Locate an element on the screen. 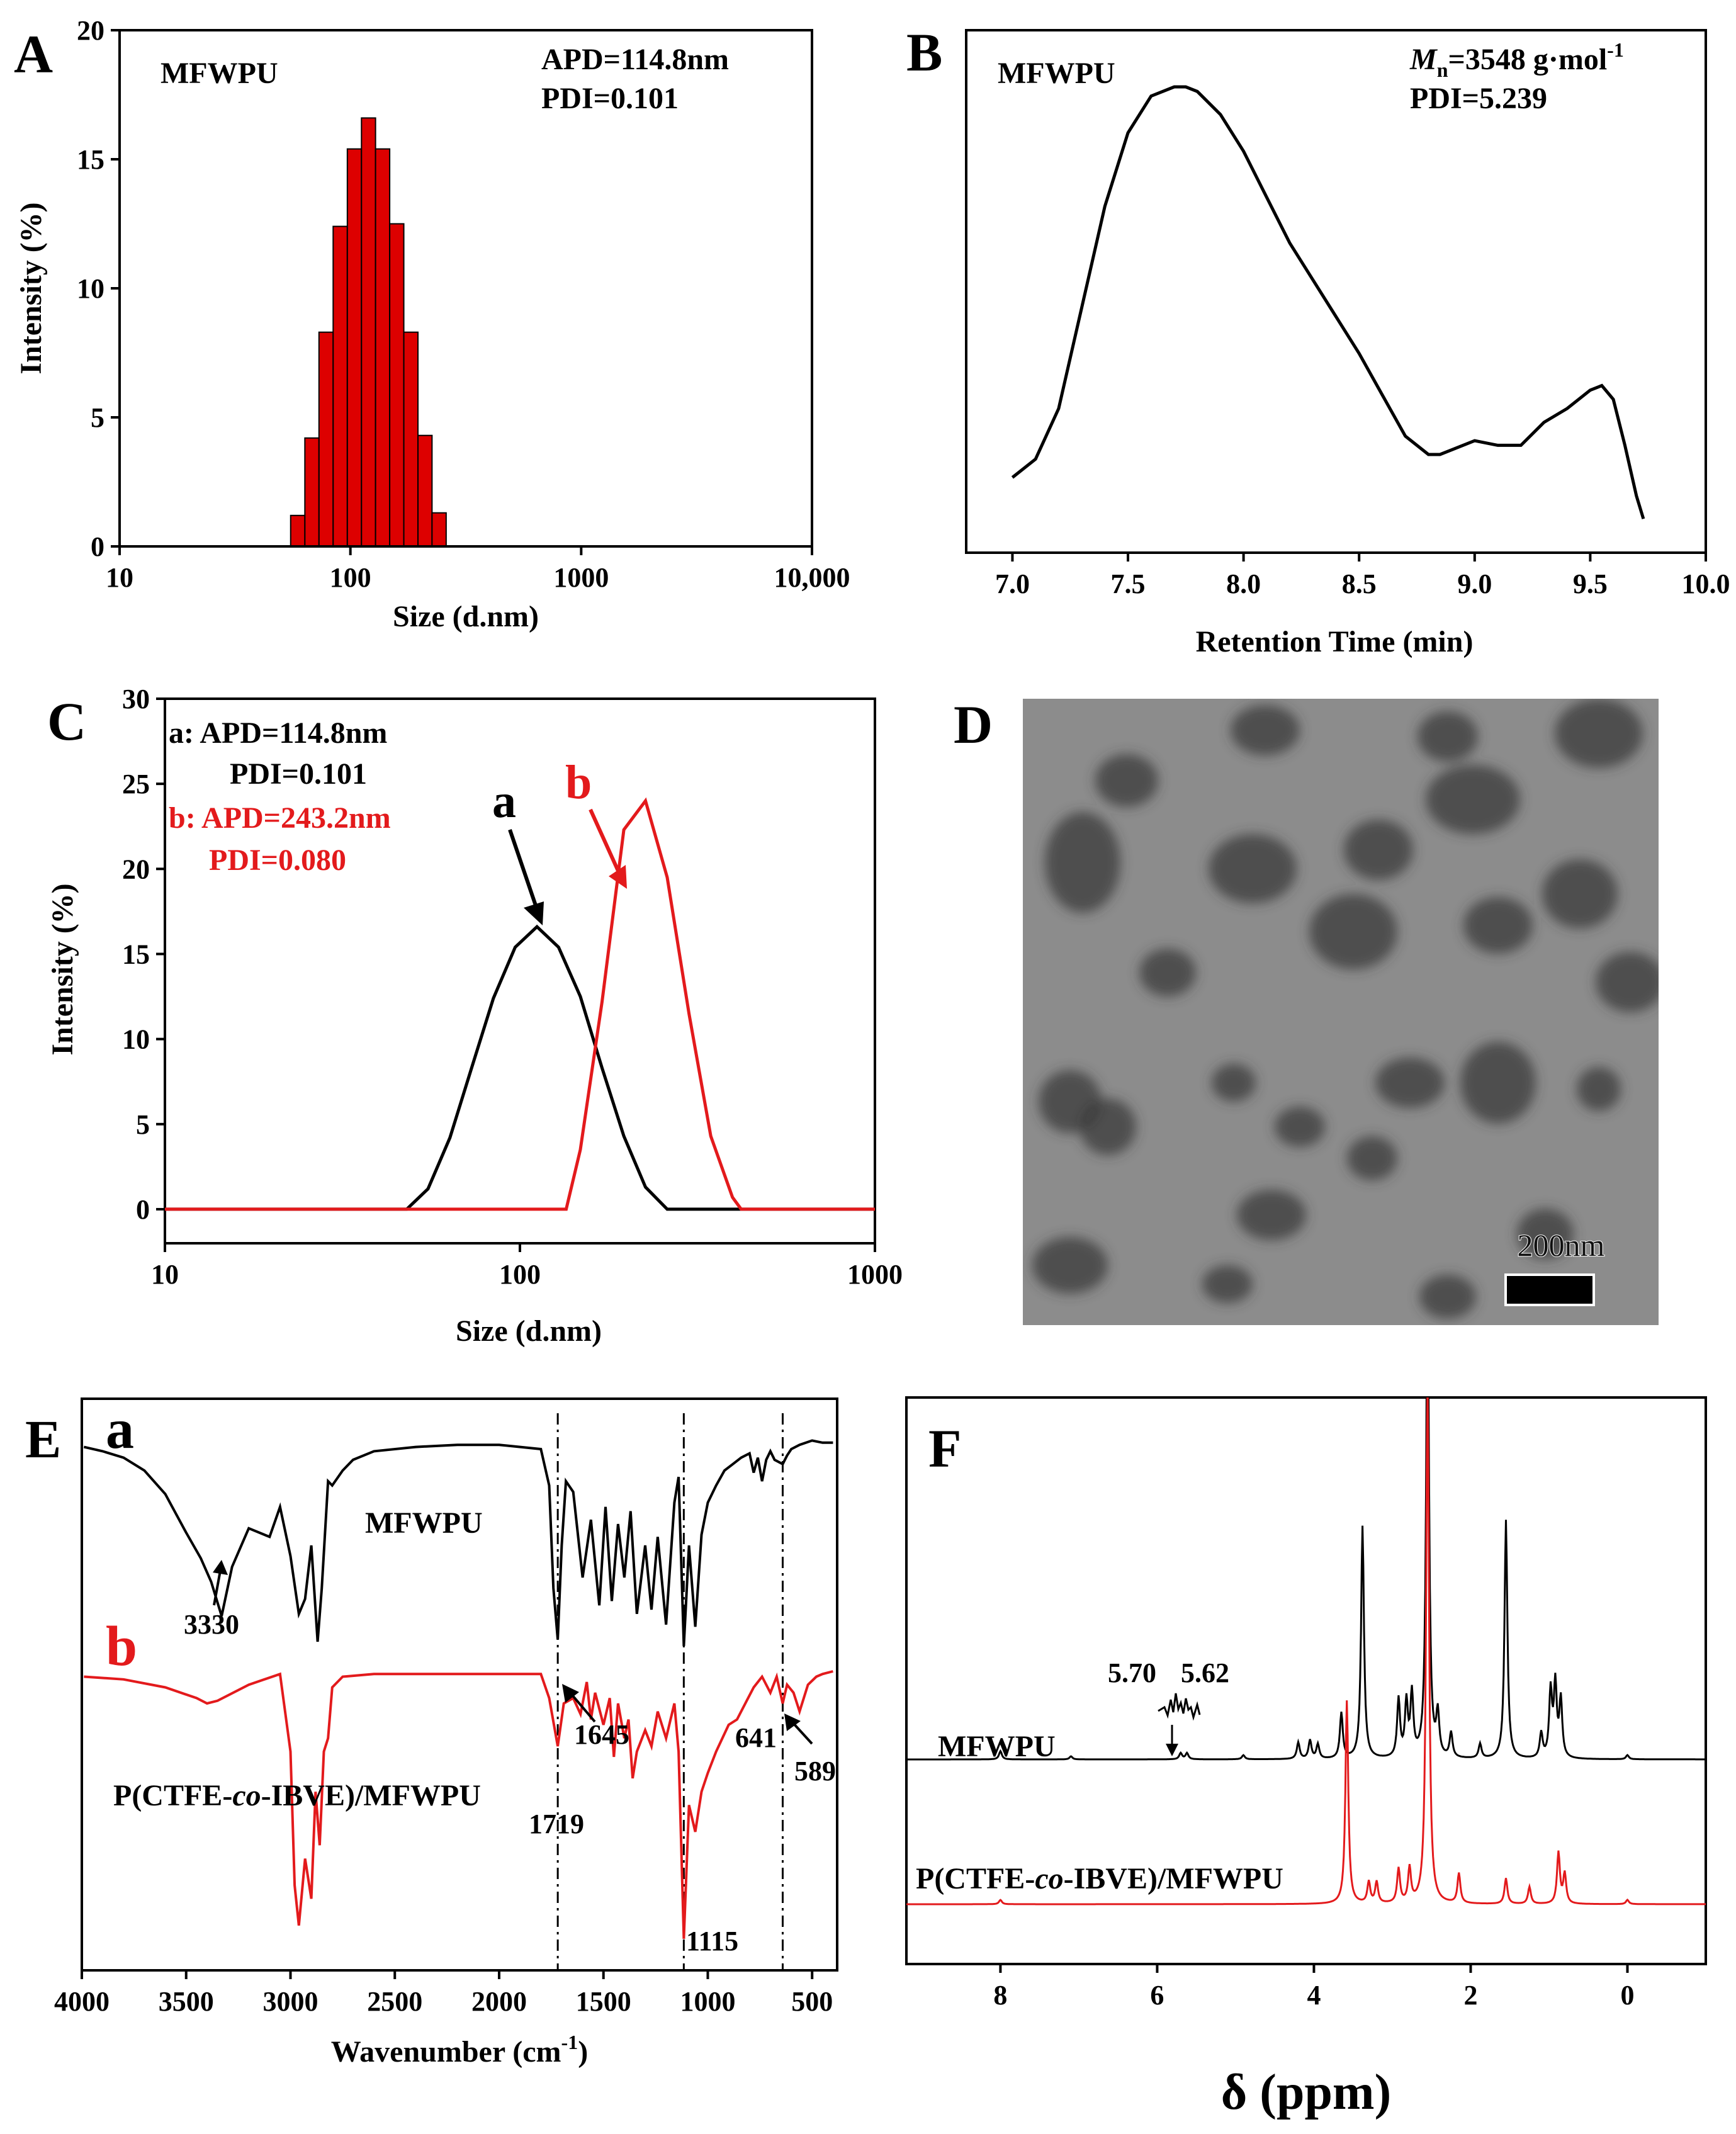  panel-a-frame is located at coordinates (465, 288).